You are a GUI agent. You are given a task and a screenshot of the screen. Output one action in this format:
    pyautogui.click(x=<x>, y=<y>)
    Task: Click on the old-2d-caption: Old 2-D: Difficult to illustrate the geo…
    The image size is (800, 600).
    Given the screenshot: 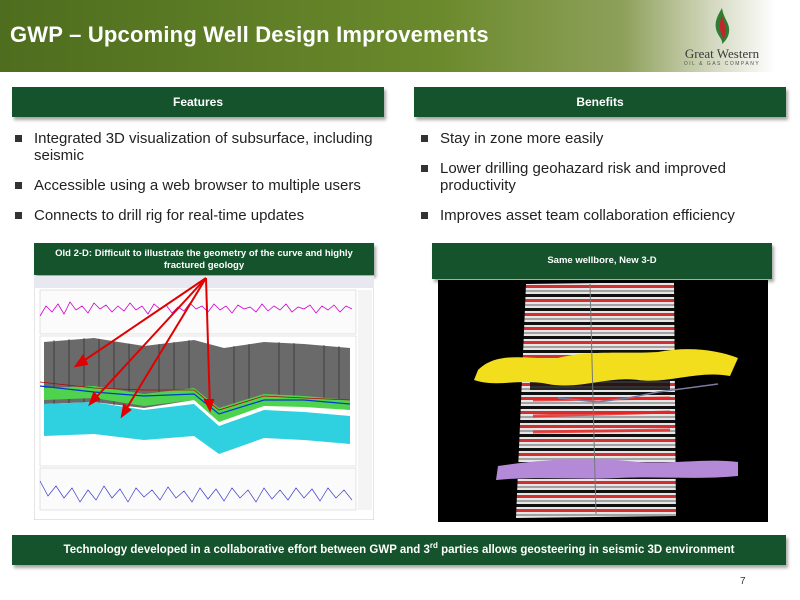 What is the action you would take?
    pyautogui.click(x=204, y=259)
    